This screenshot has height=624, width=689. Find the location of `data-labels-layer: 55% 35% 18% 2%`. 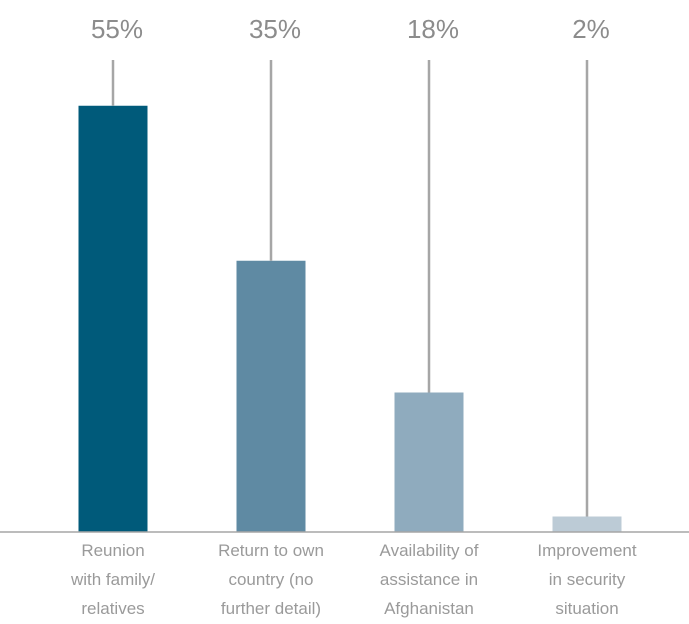

data-labels-layer: 55% 35% 18% 2% is located at coordinates (350, 29).